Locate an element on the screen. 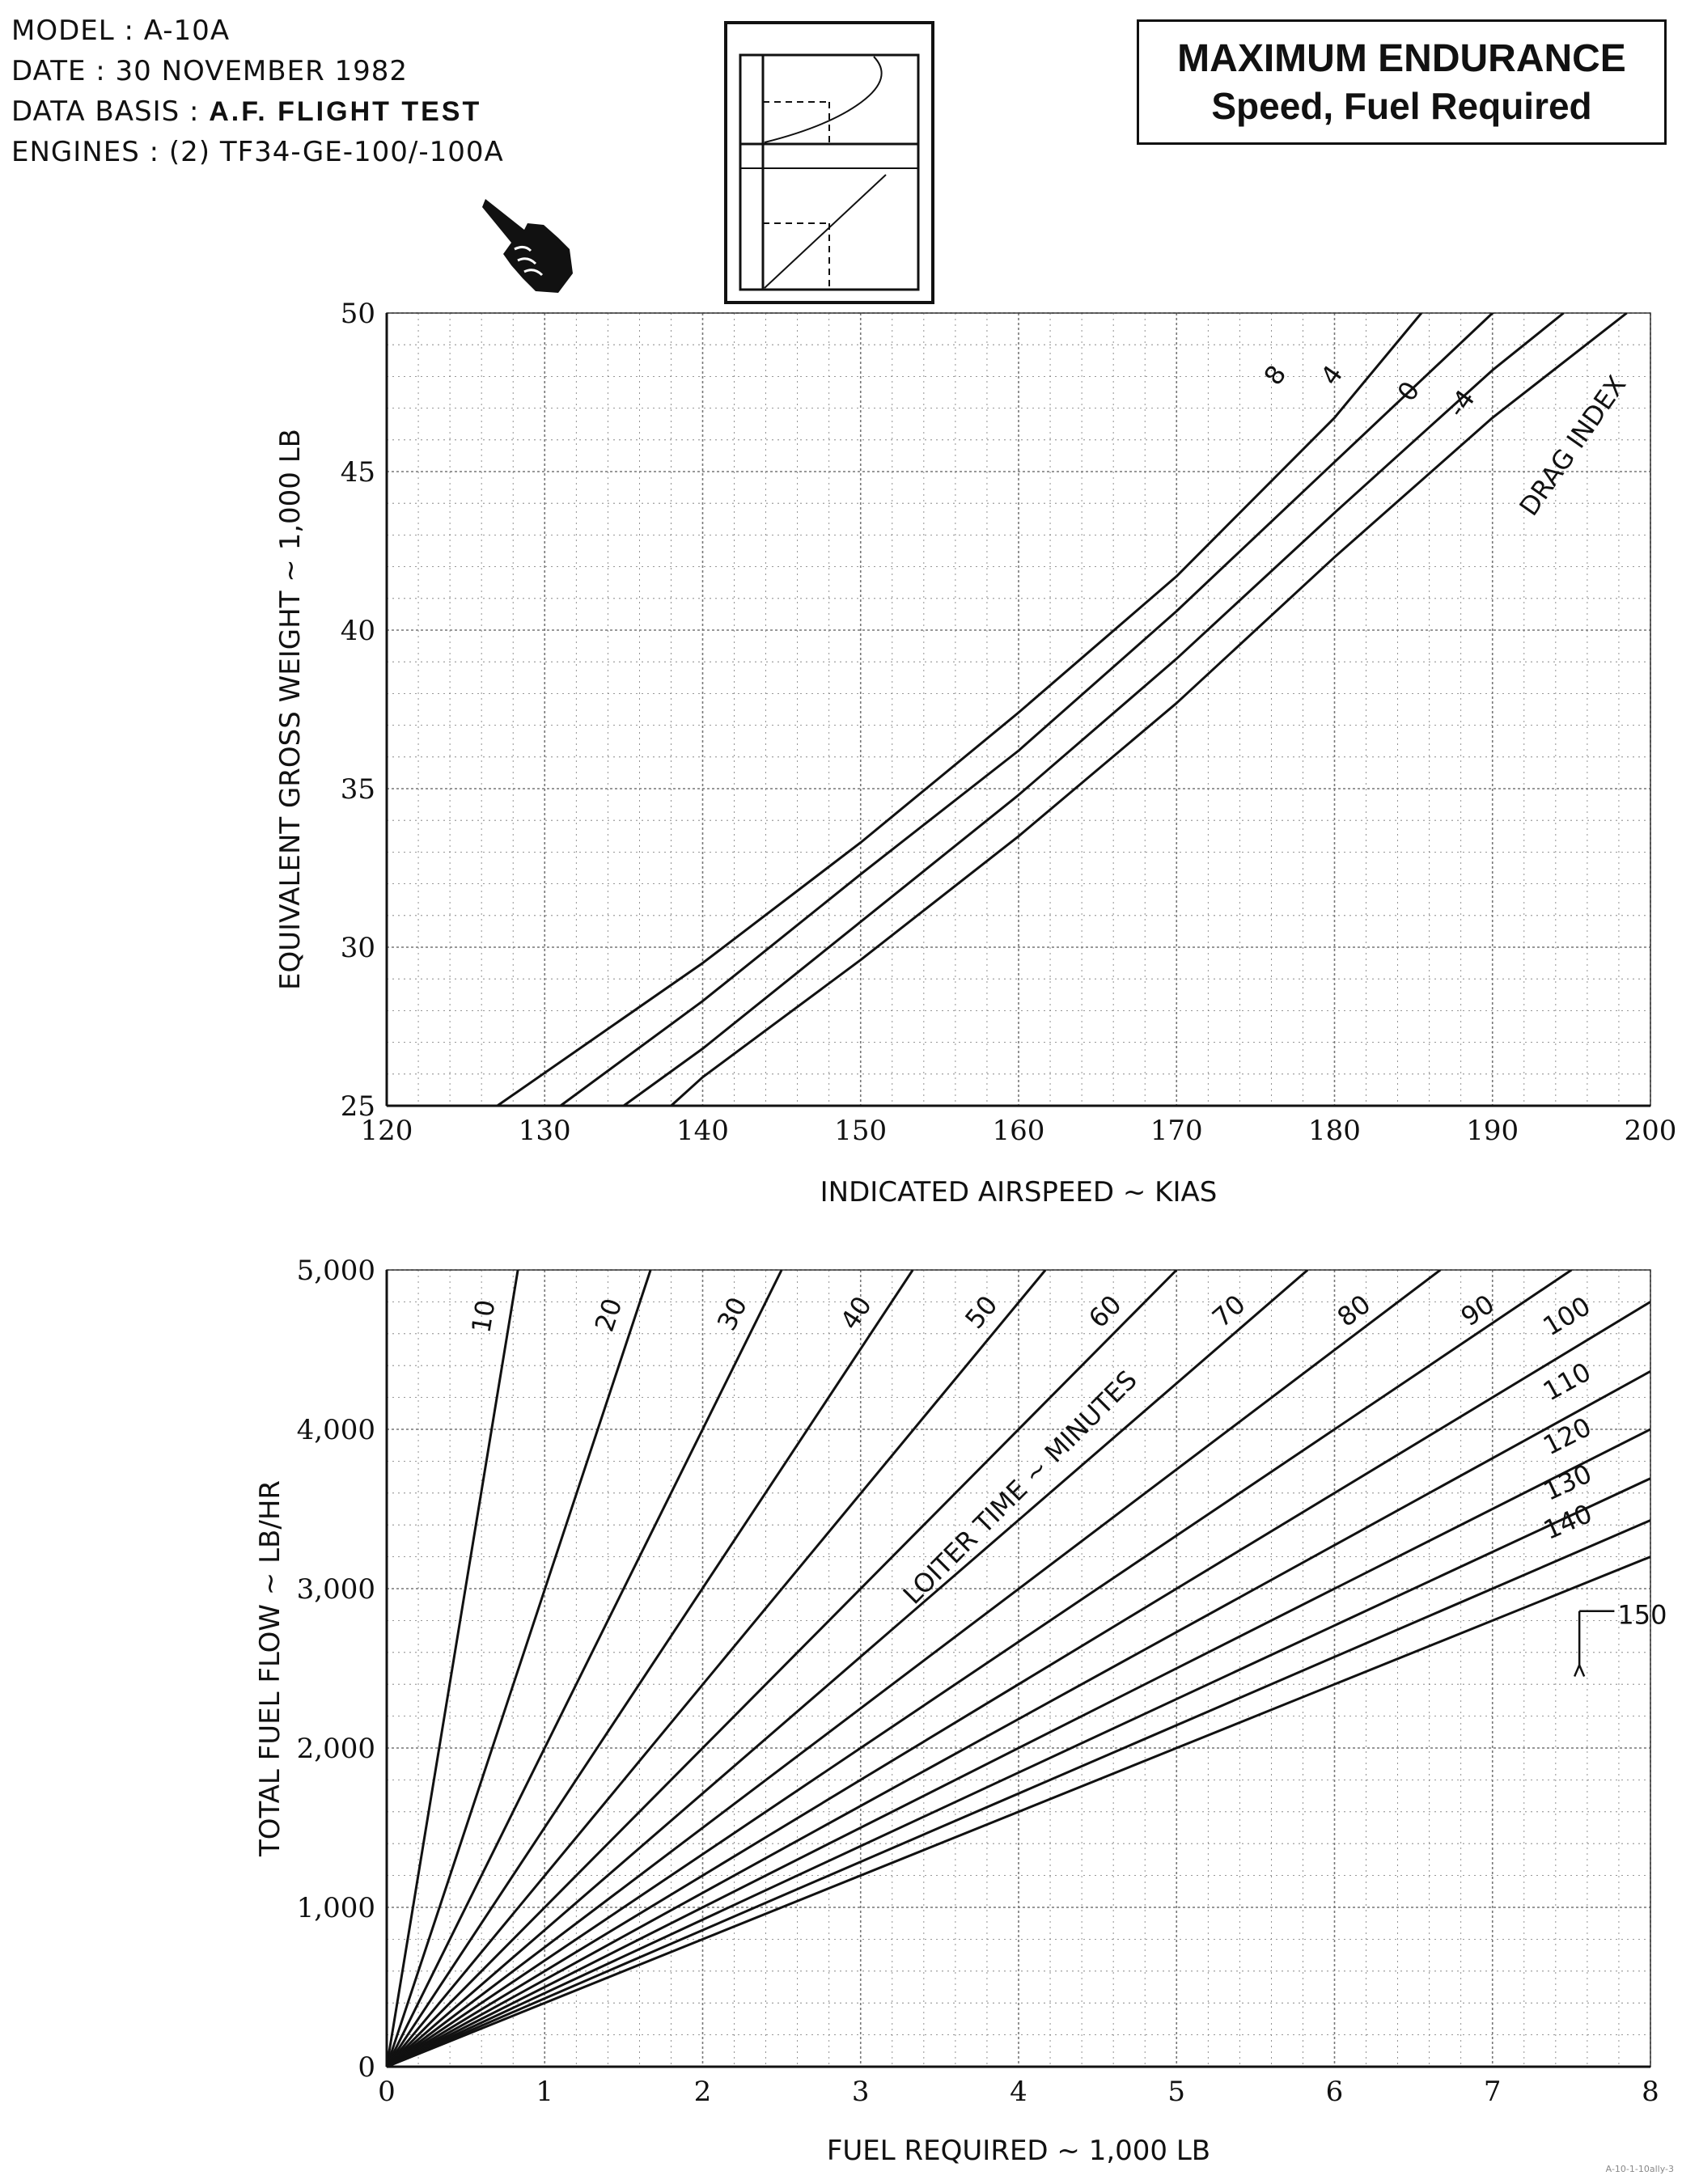 Image resolution: width=1682 pixels, height=2184 pixels. x-axis-label: FUEL REQUIRED ~ 1,000 LB is located at coordinates (1018, 2151).